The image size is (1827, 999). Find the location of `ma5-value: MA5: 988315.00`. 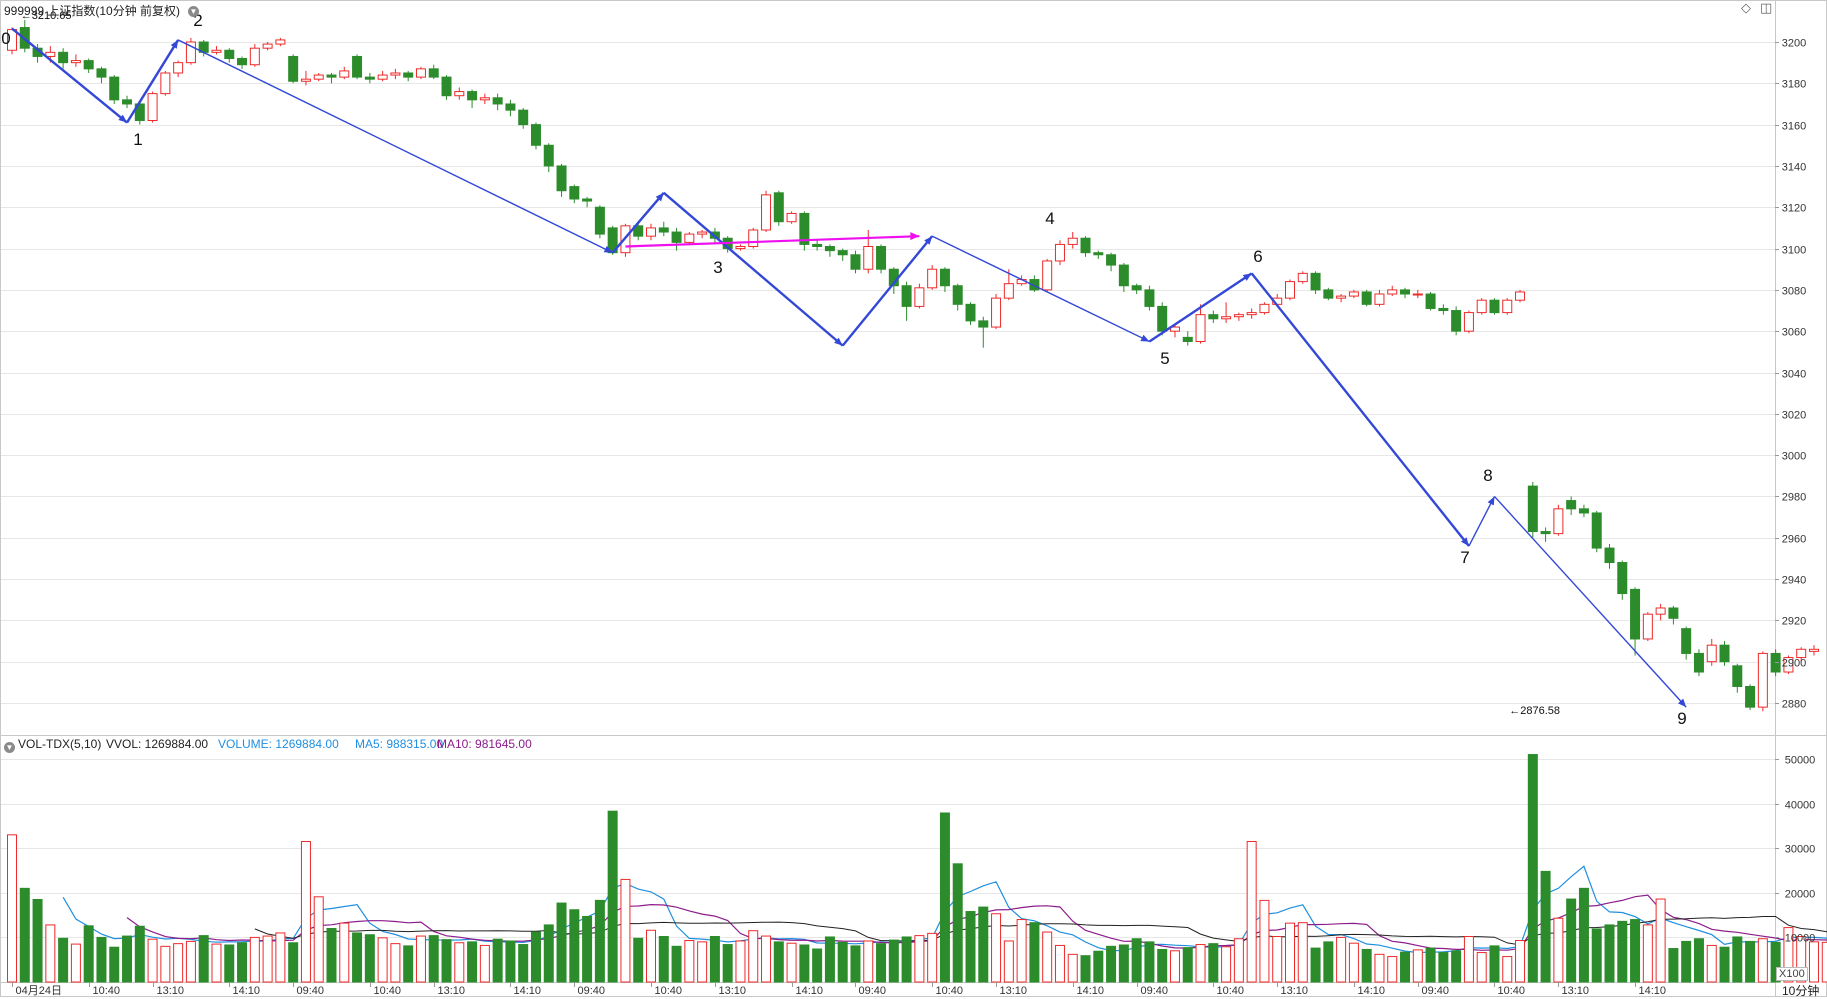

ma5-value: MA5: 988315.00 is located at coordinates (399, 744).